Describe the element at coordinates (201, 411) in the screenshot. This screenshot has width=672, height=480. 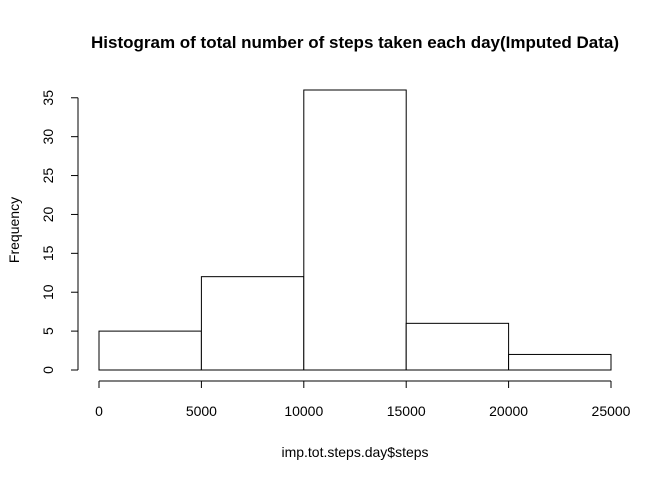
I see `x-tick-label-1: 5000` at that location.